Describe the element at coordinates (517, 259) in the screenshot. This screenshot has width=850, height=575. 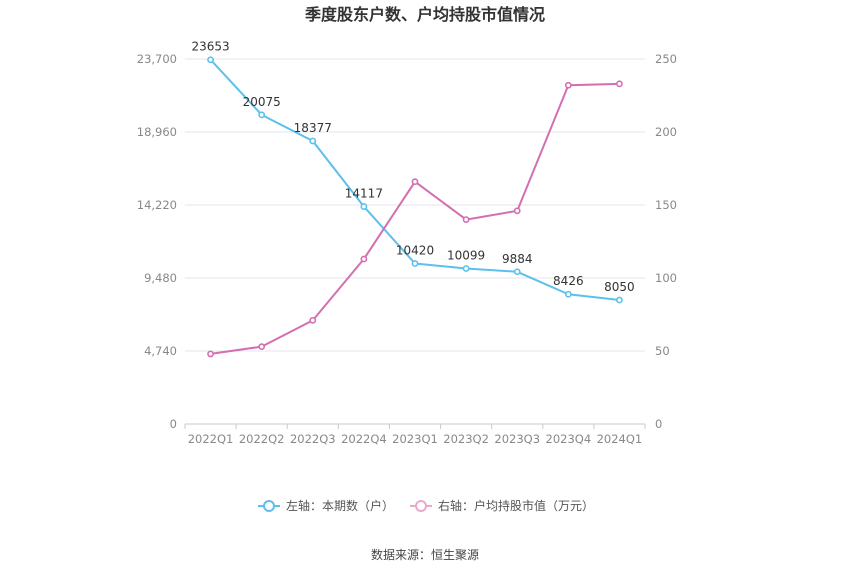
I see `data-label: 9884` at that location.